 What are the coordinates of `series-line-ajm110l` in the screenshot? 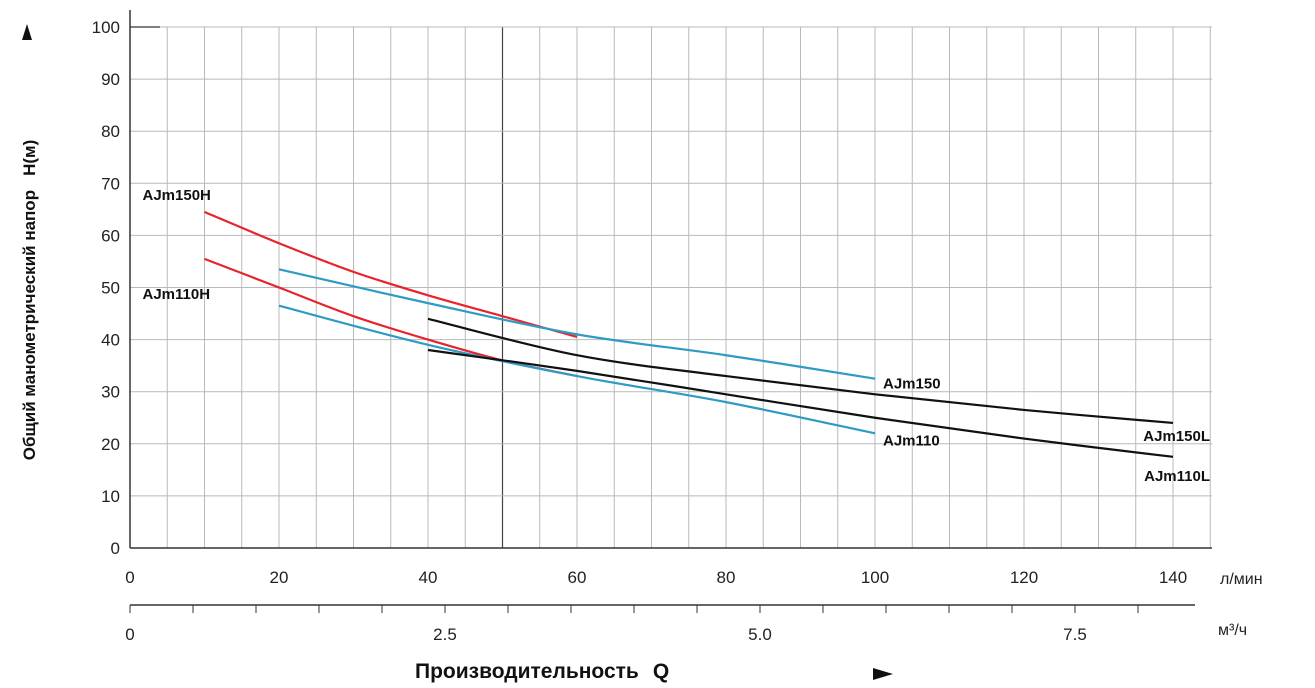 It's located at (800, 403).